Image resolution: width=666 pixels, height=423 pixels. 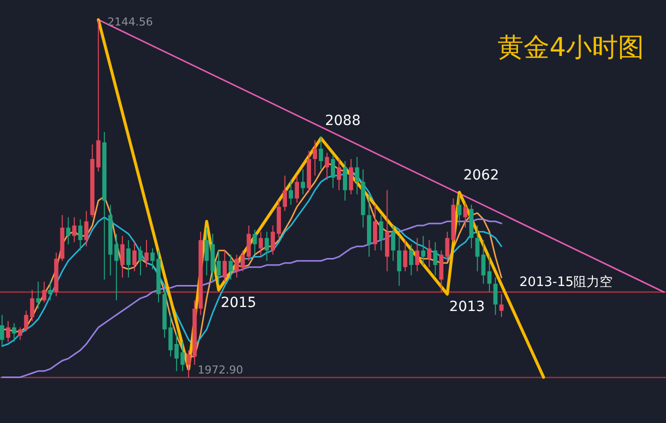 What do you see at coordinates (342, 121) in the screenshot?
I see `data-label: 2088` at bounding box center [342, 121].